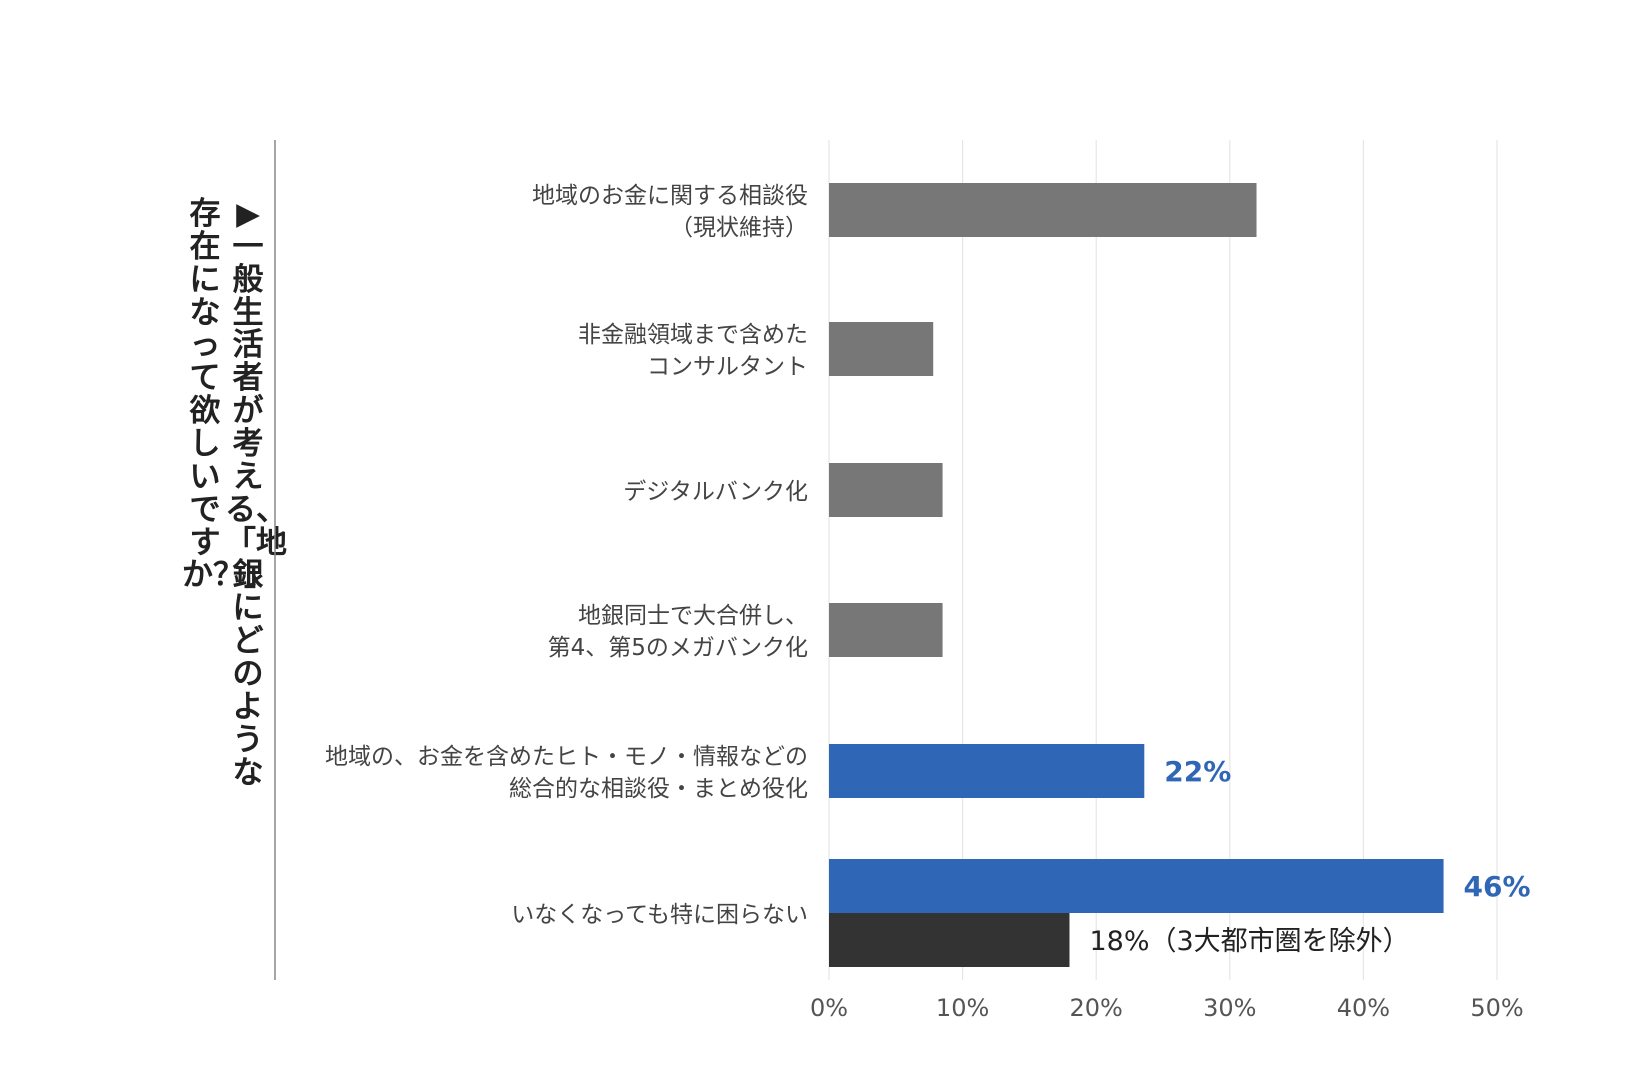 This screenshot has height=1080, width=1651. Describe the element at coordinates (1197, 771) in the screenshot. I see `data-label-5-series-1: 22%` at that location.